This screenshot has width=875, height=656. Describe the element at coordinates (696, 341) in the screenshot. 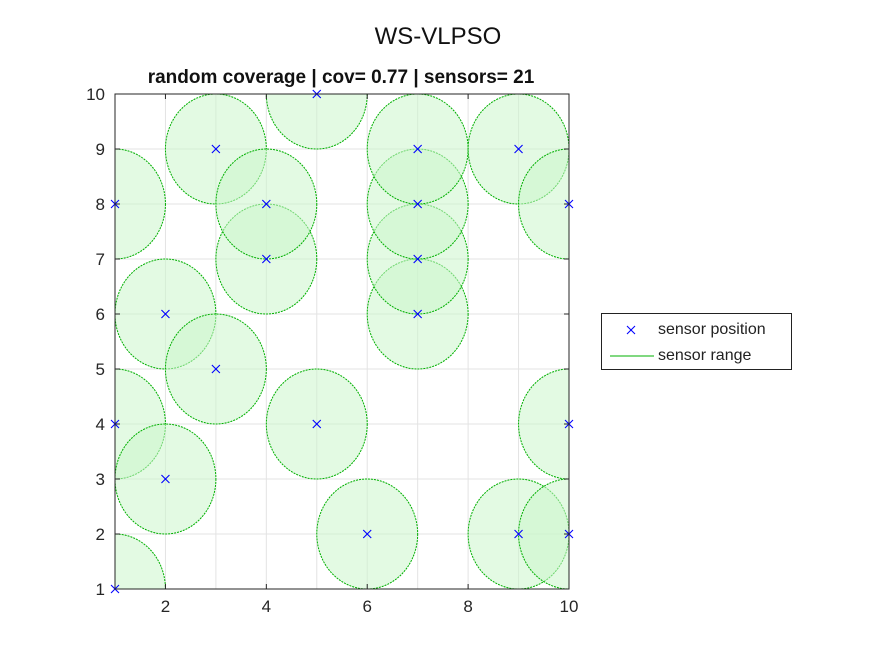

I see `legend: sensor position sensor range` at that location.